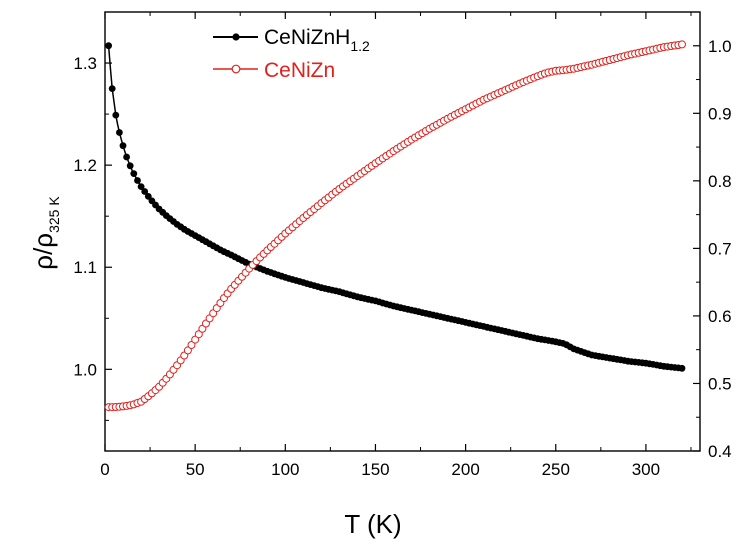 The width and height of the screenshot is (748, 545). I want to click on legend-label-series-1: CeNiZnH1.2, so click(317, 40).